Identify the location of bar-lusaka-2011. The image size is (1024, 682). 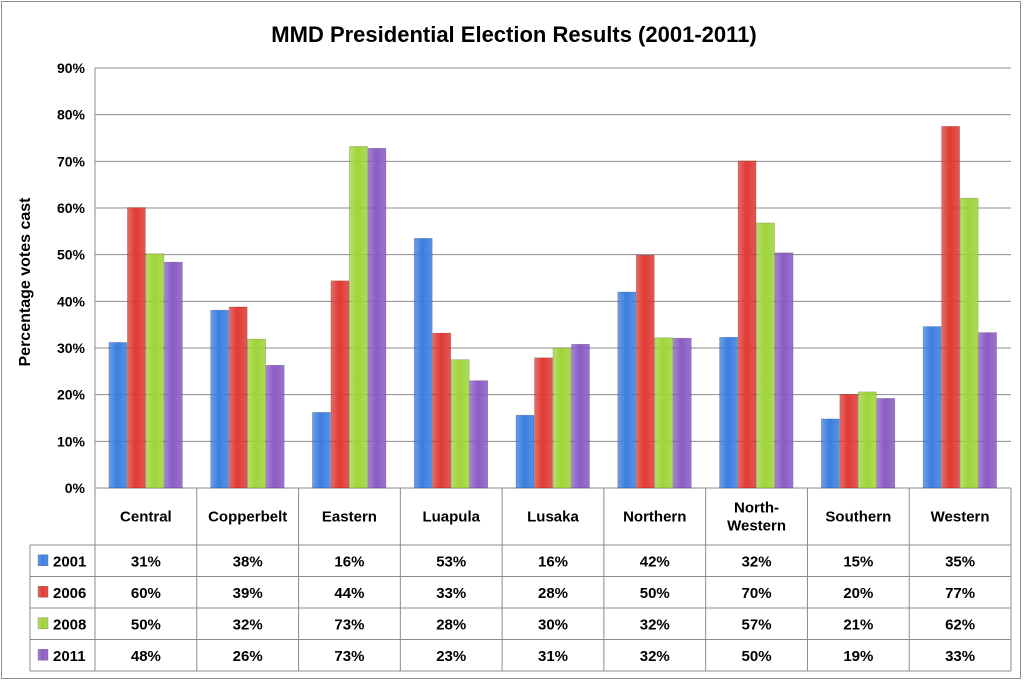
(580, 416).